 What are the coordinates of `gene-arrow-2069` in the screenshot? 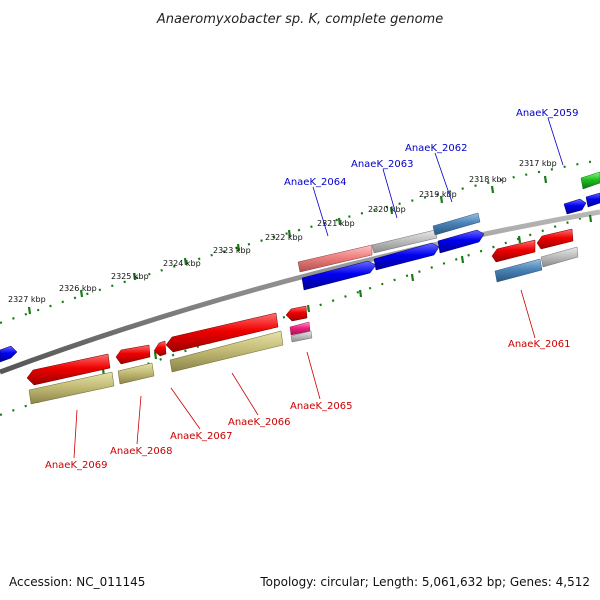 It's located at (68, 369).